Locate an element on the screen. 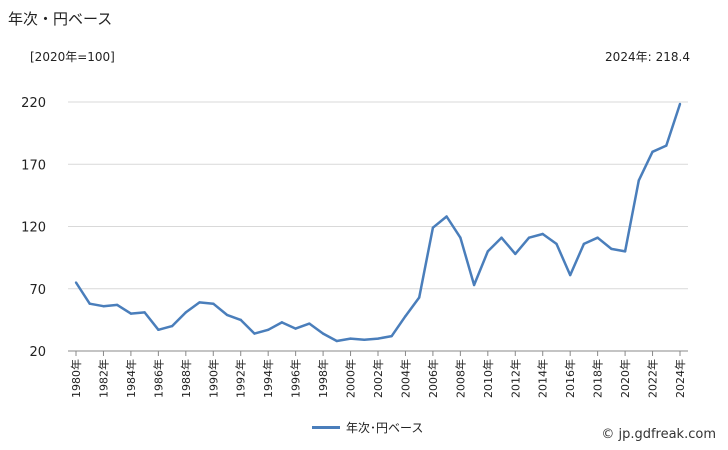 Image resolution: width=728 pixels, height=450 pixels. y-tick-label: 120 is located at coordinates (33, 228).